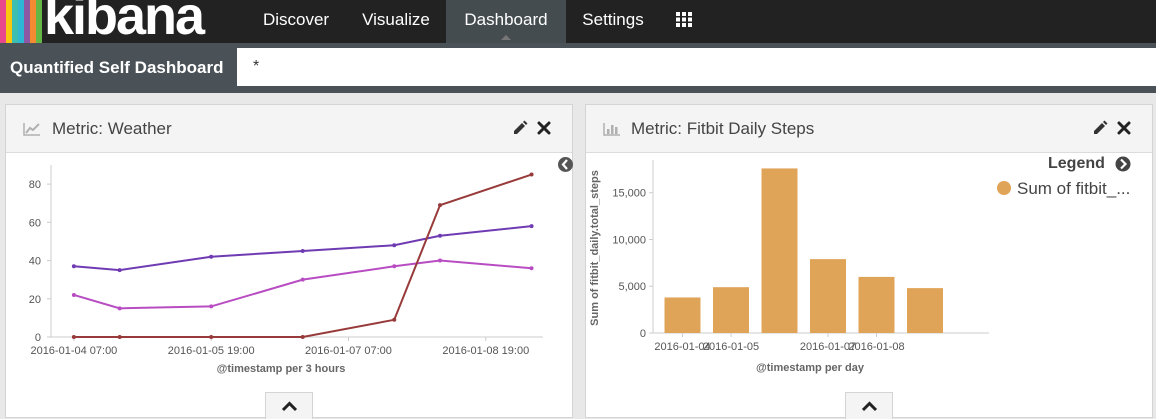  What do you see at coordinates (281, 369) in the screenshot?
I see `x-axis-title: @timestamp per 3 hours` at bounding box center [281, 369].